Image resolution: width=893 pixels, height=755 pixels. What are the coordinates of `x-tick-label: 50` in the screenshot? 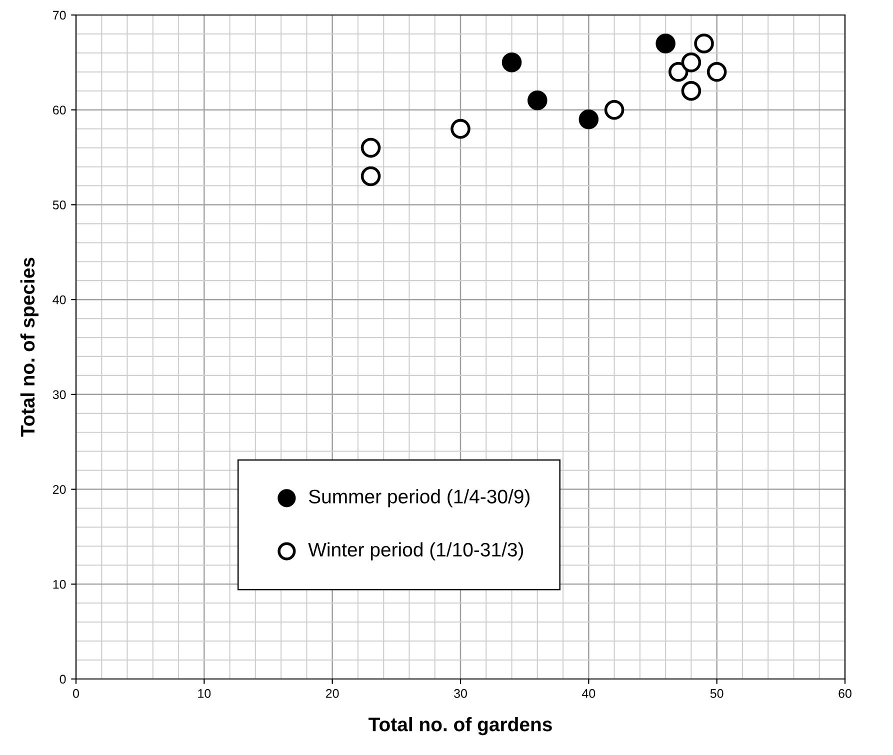 It's located at (717, 693).